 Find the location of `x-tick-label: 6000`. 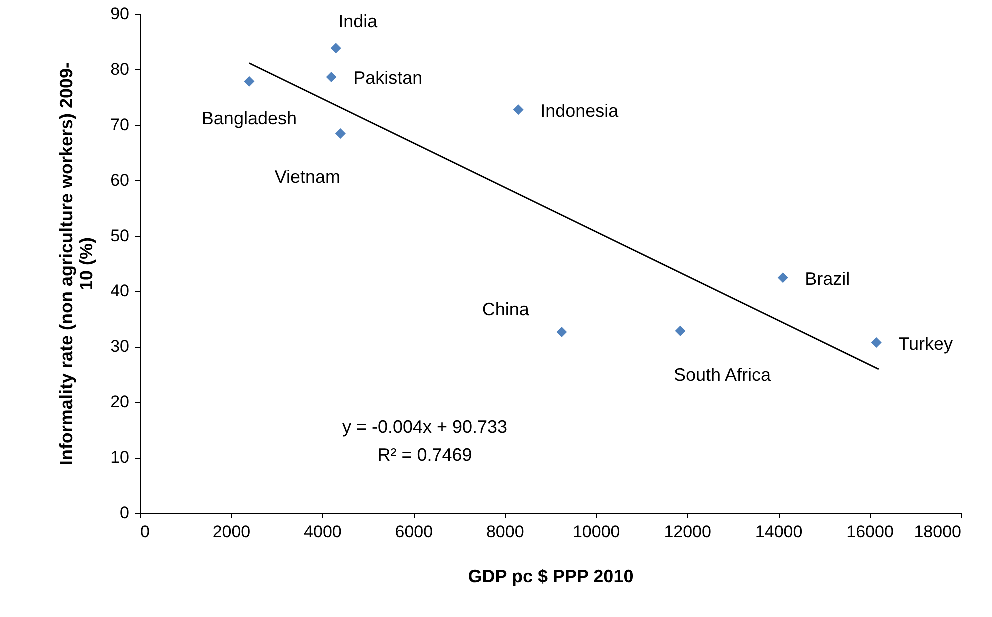

x-tick-label: 6000 is located at coordinates (414, 532).